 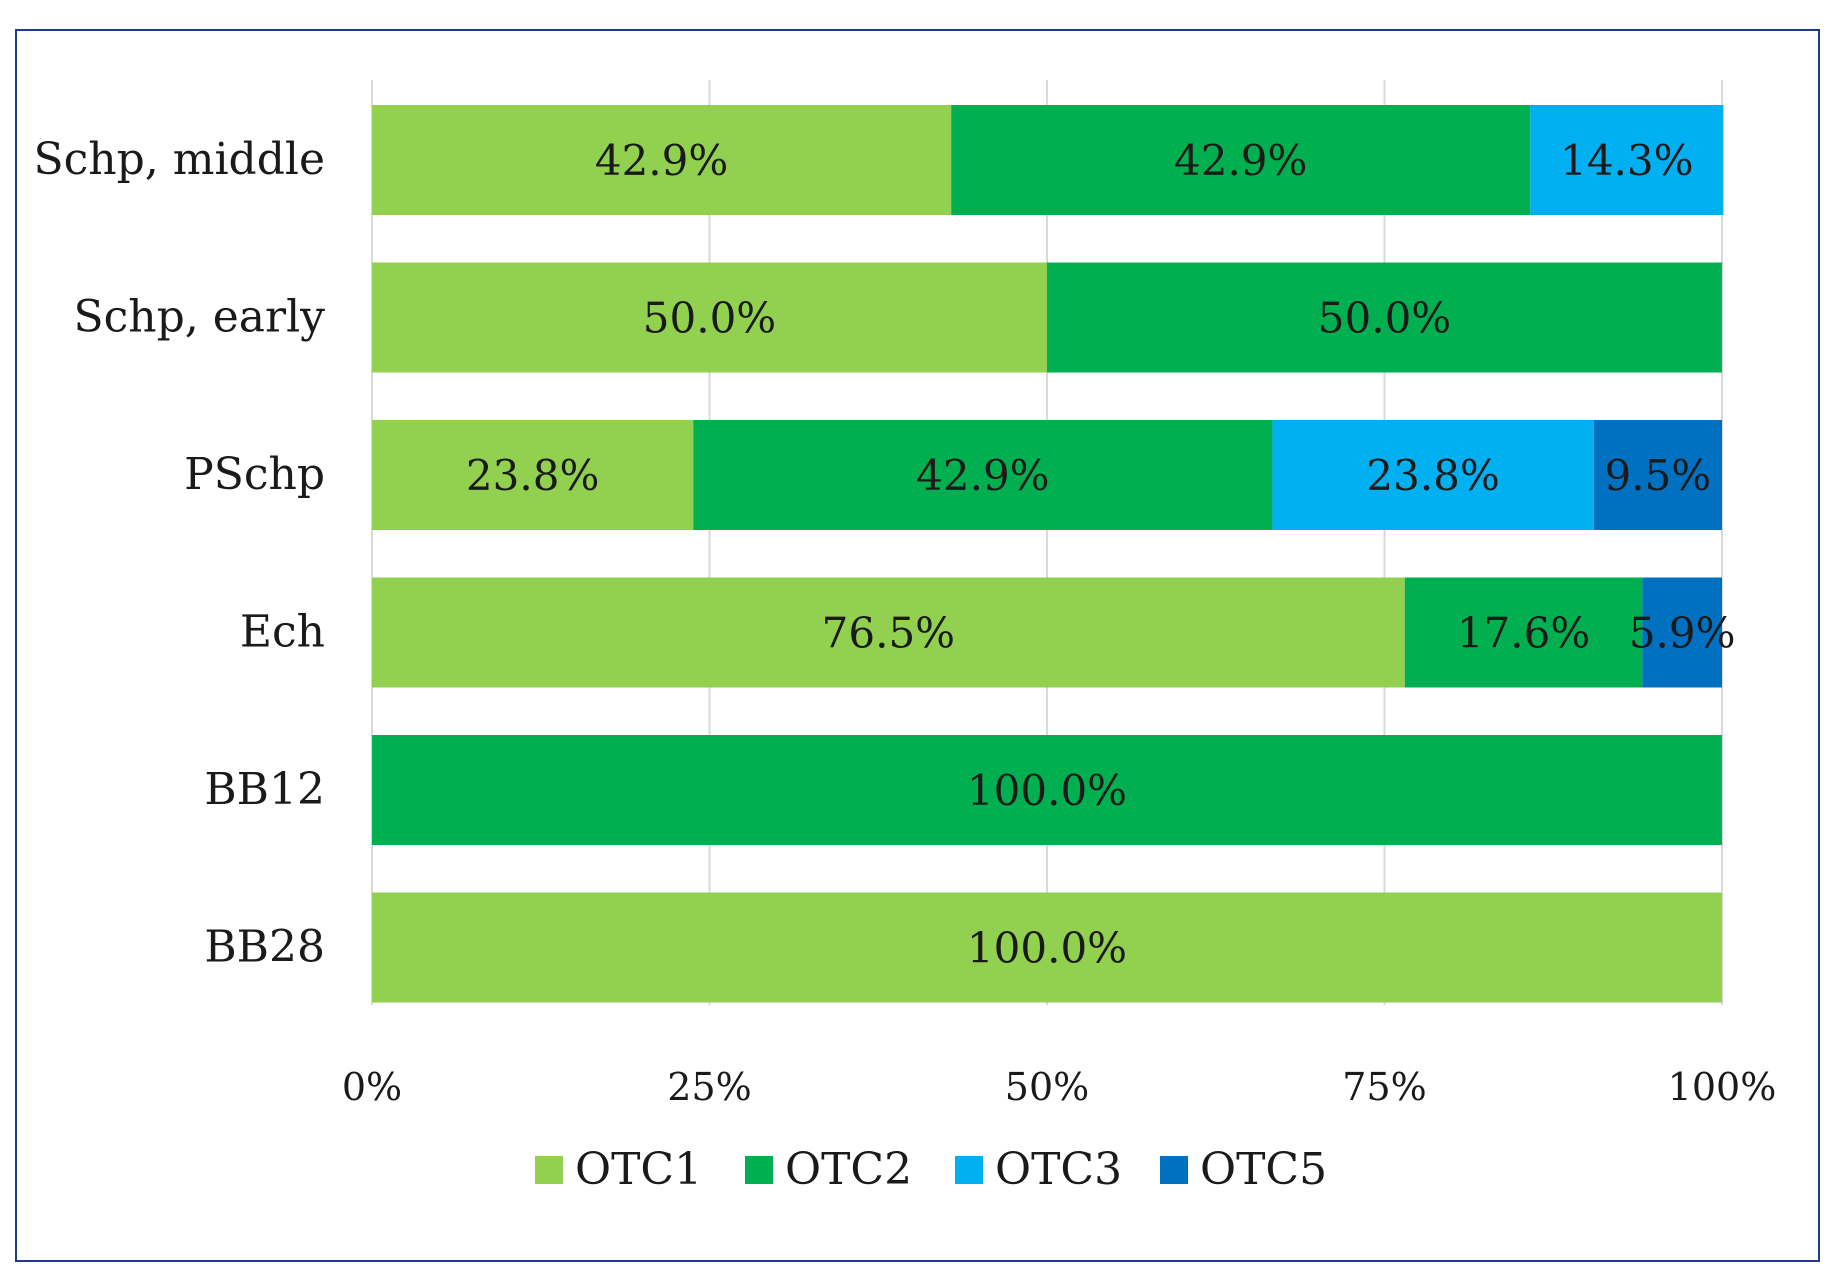 I want to click on data-label: 14.3%, so click(x=1626, y=160).